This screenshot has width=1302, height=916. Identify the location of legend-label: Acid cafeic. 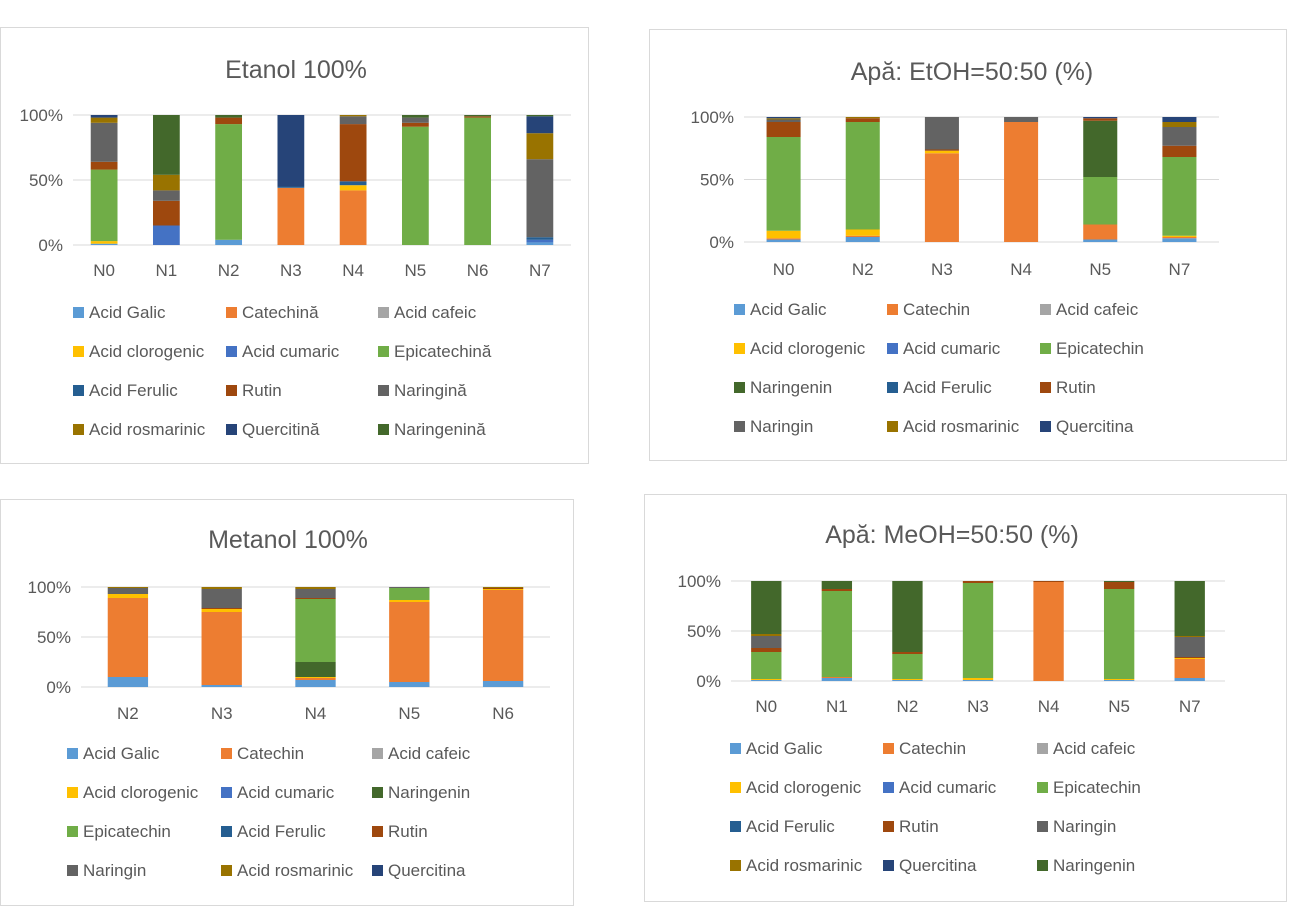
(1097, 309).